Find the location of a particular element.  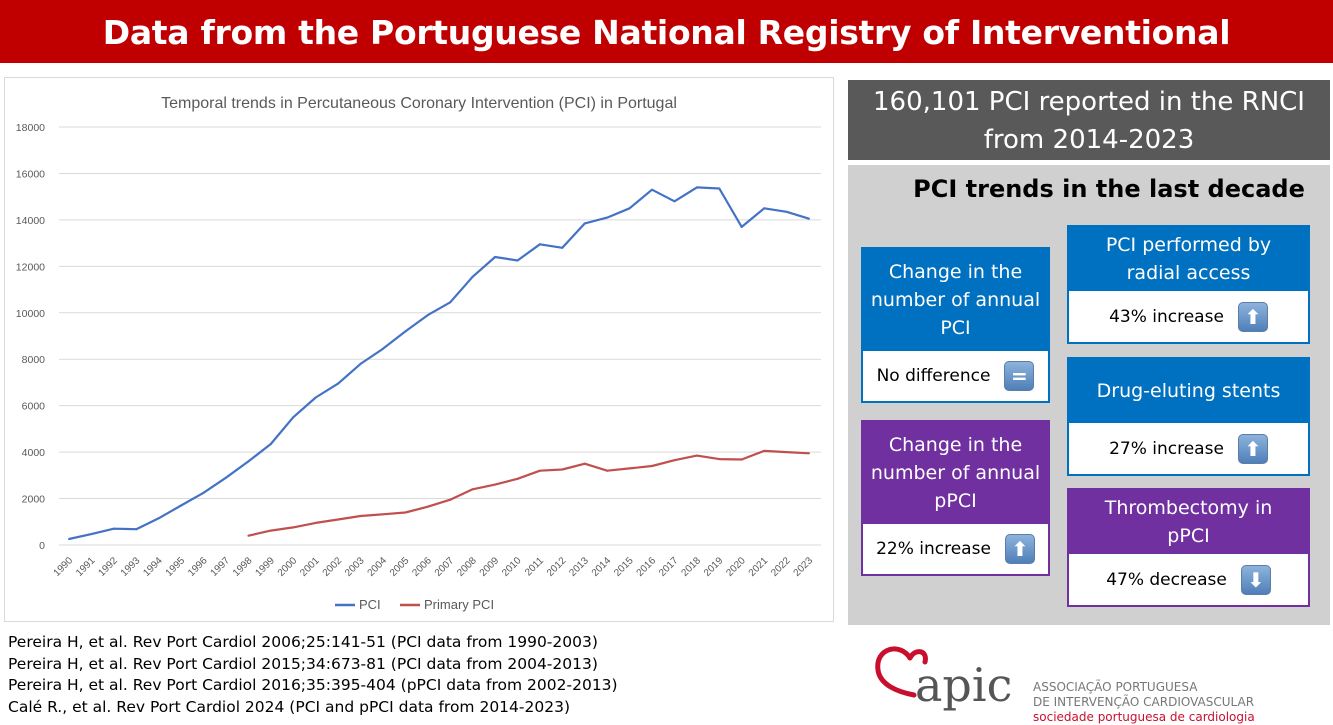

card-result: 43% increase ⬆ is located at coordinates (1188, 316).